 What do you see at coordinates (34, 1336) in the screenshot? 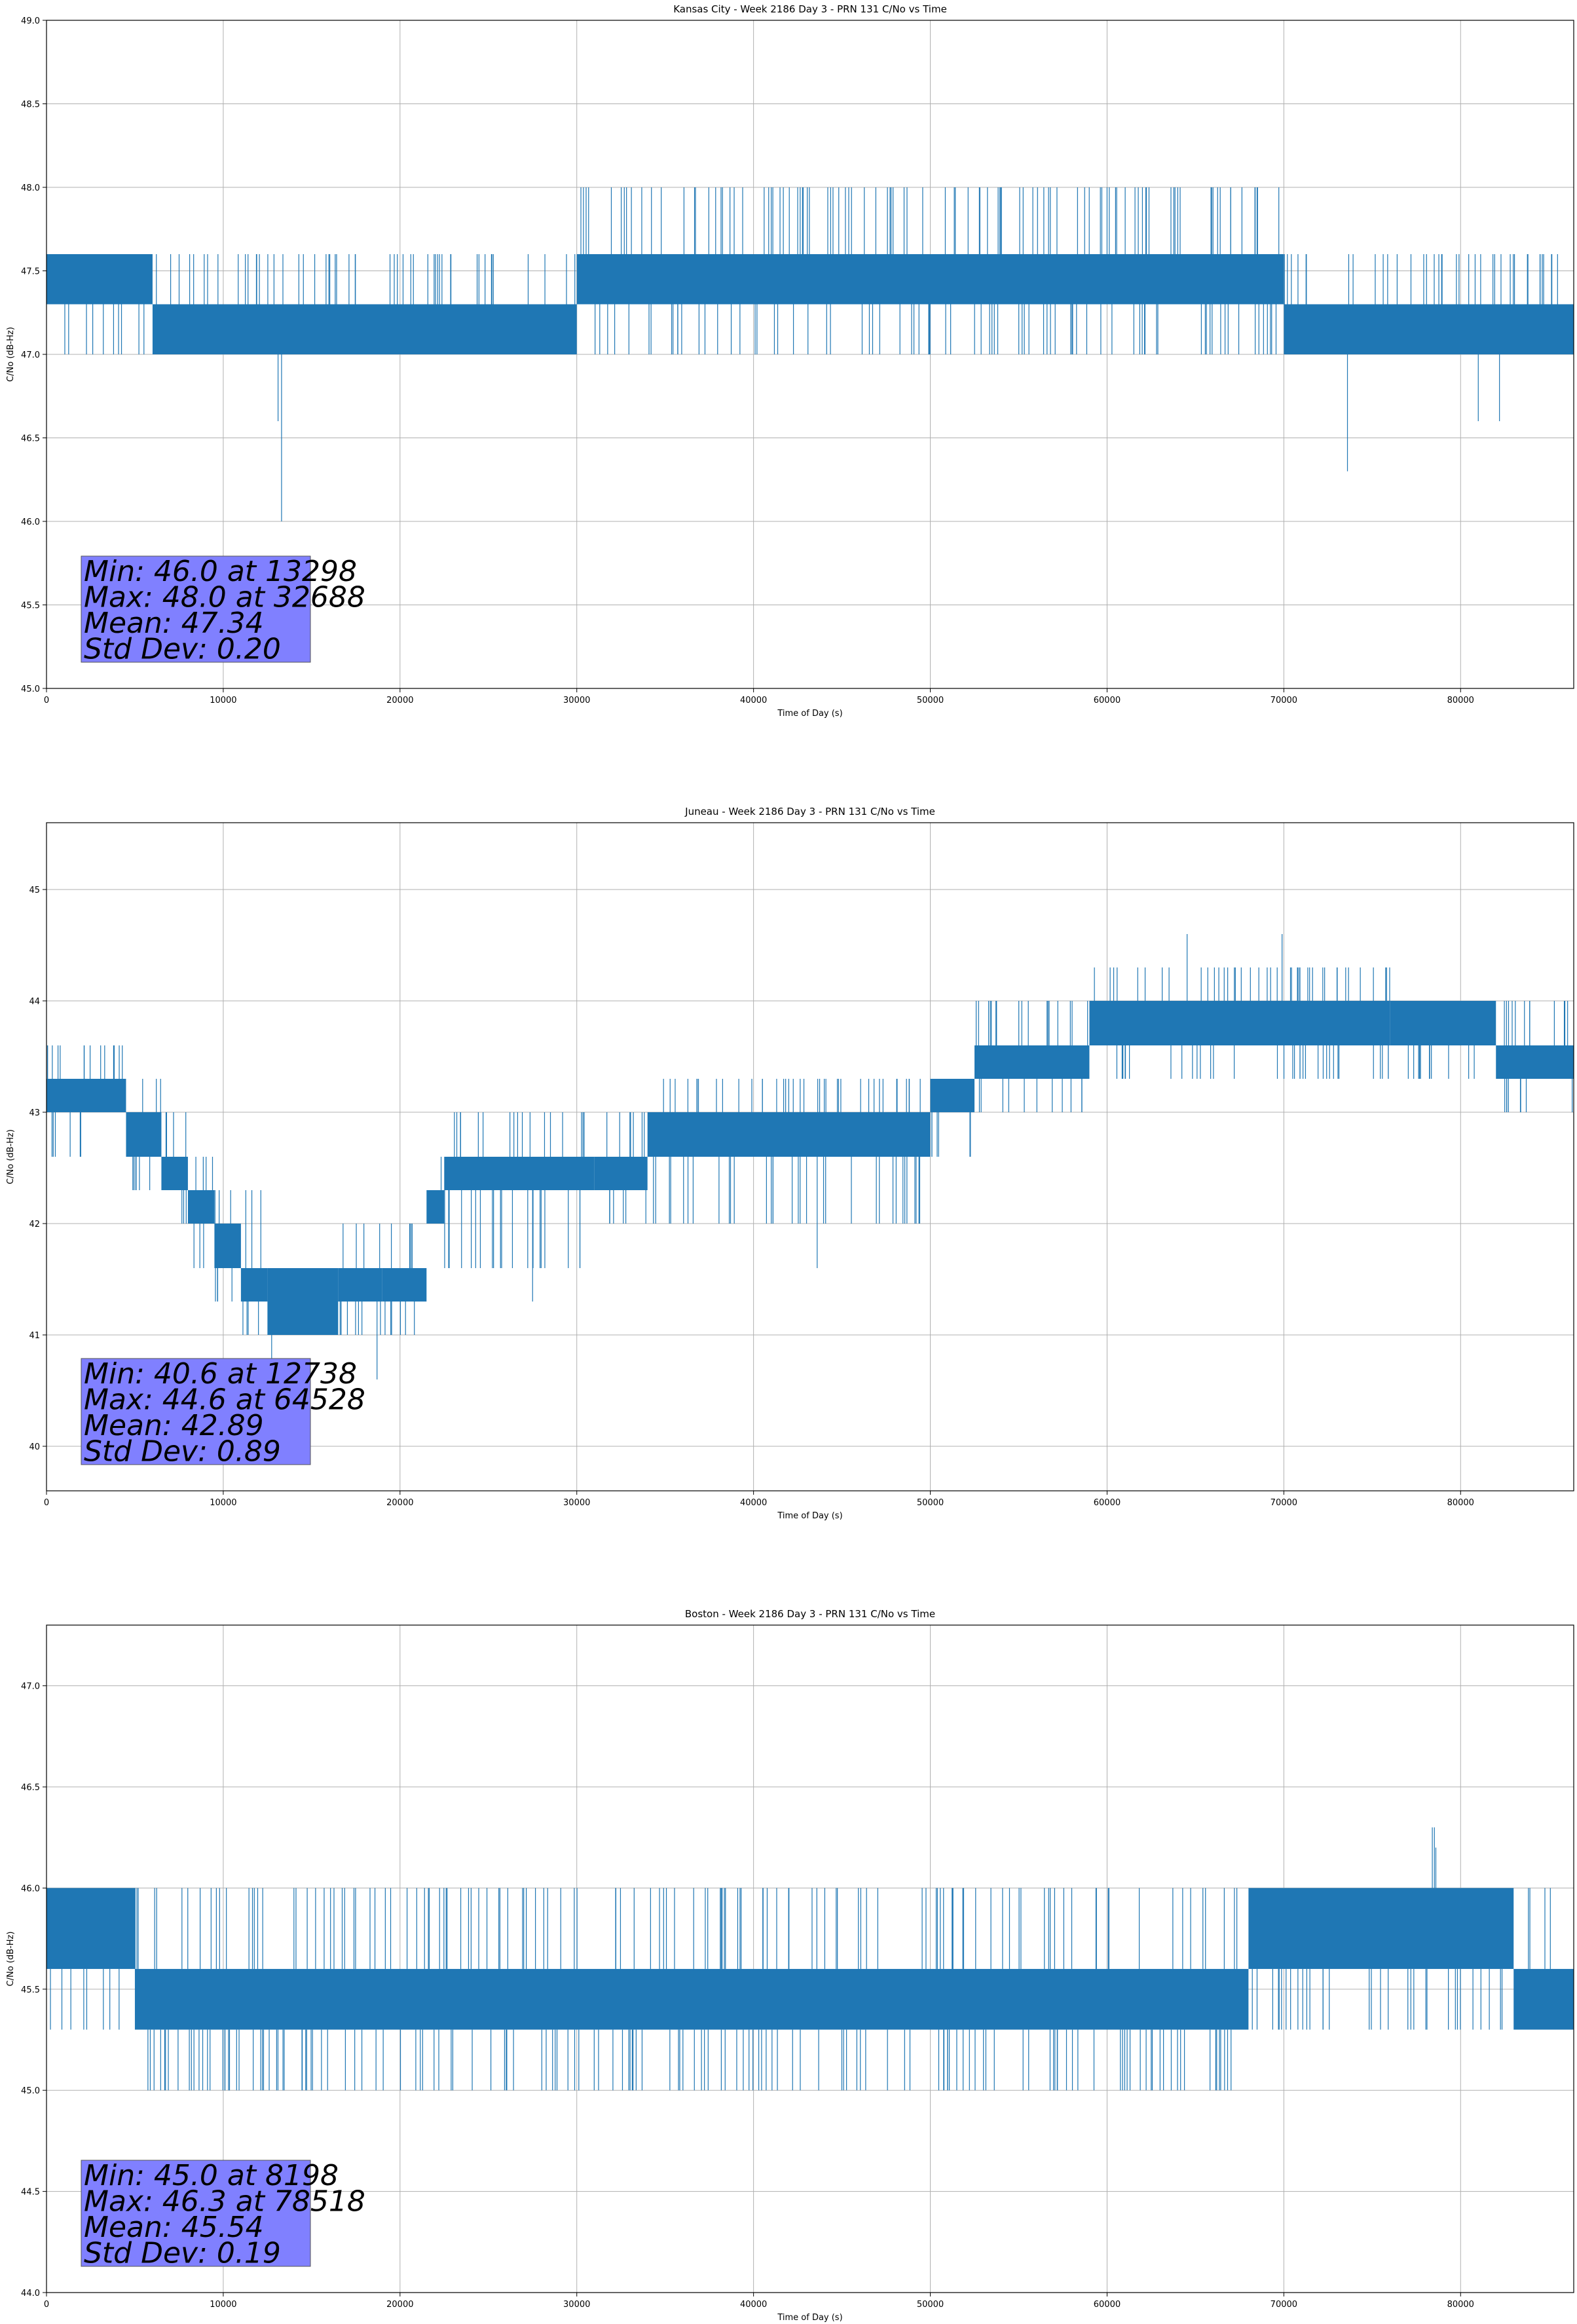
I see `y-tick-label: 41` at bounding box center [34, 1336].